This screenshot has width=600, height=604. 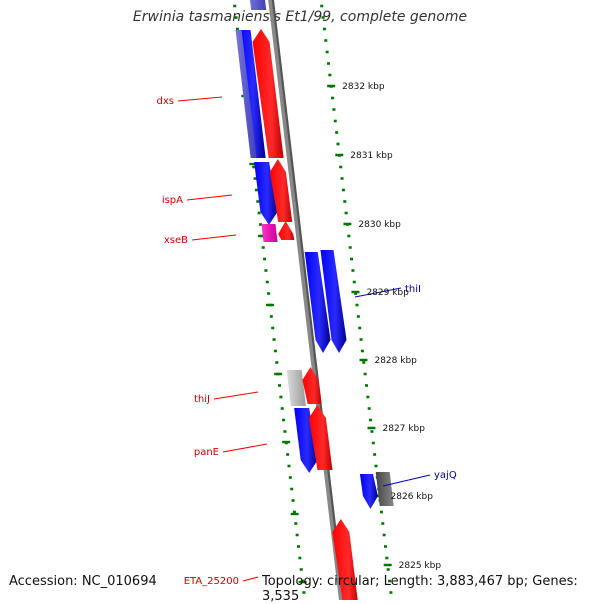 I want to click on gene-top-lightblue, so click(x=258, y=5).